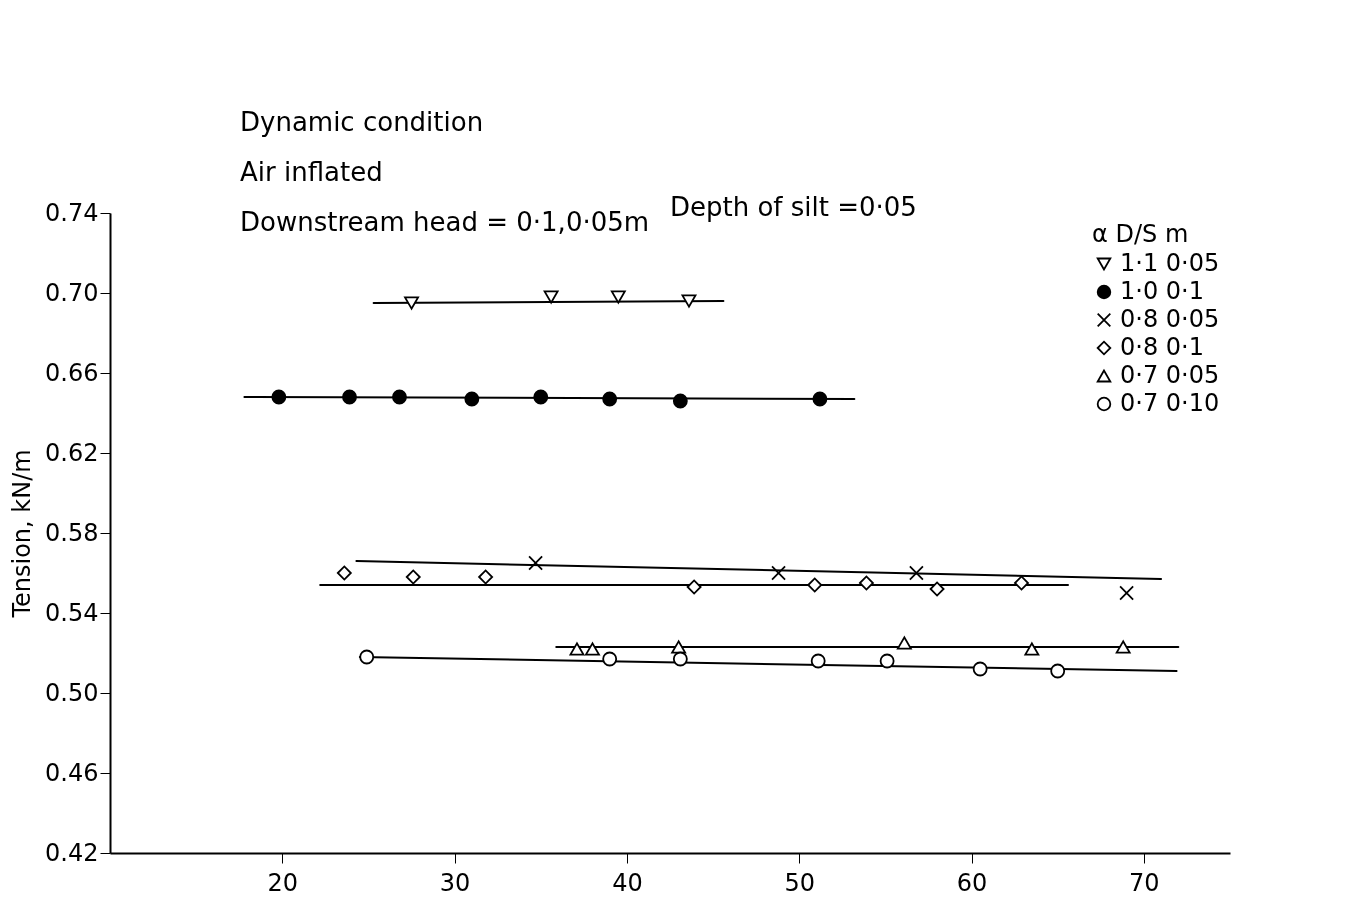  I want to click on x-tick-label: 30, so click(455, 882).